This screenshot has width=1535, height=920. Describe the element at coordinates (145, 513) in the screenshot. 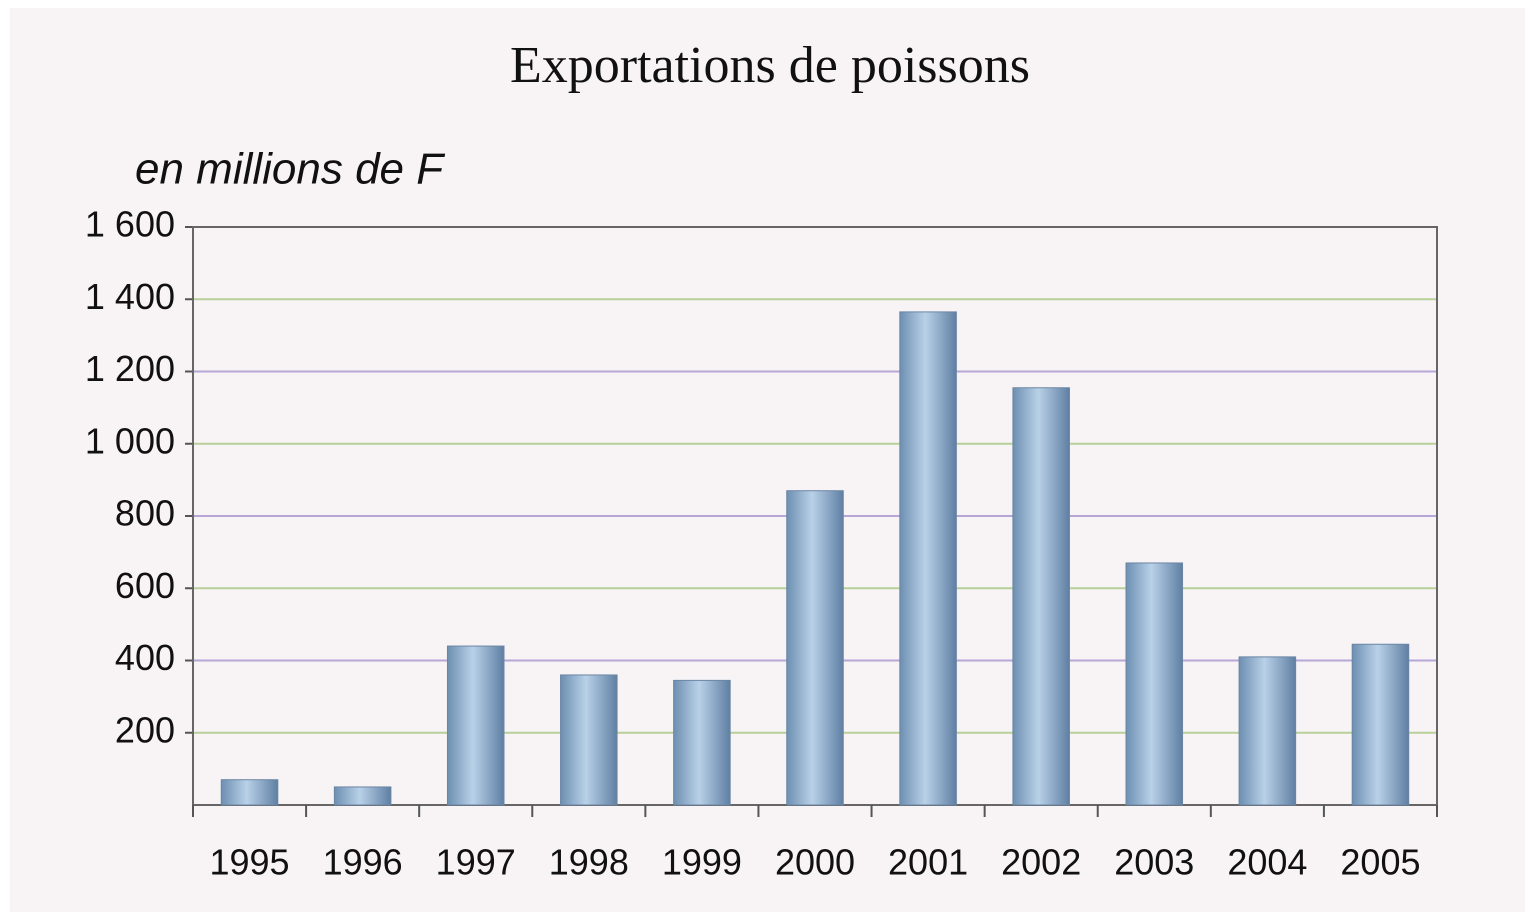

I see `y-tick-label: 800` at that location.